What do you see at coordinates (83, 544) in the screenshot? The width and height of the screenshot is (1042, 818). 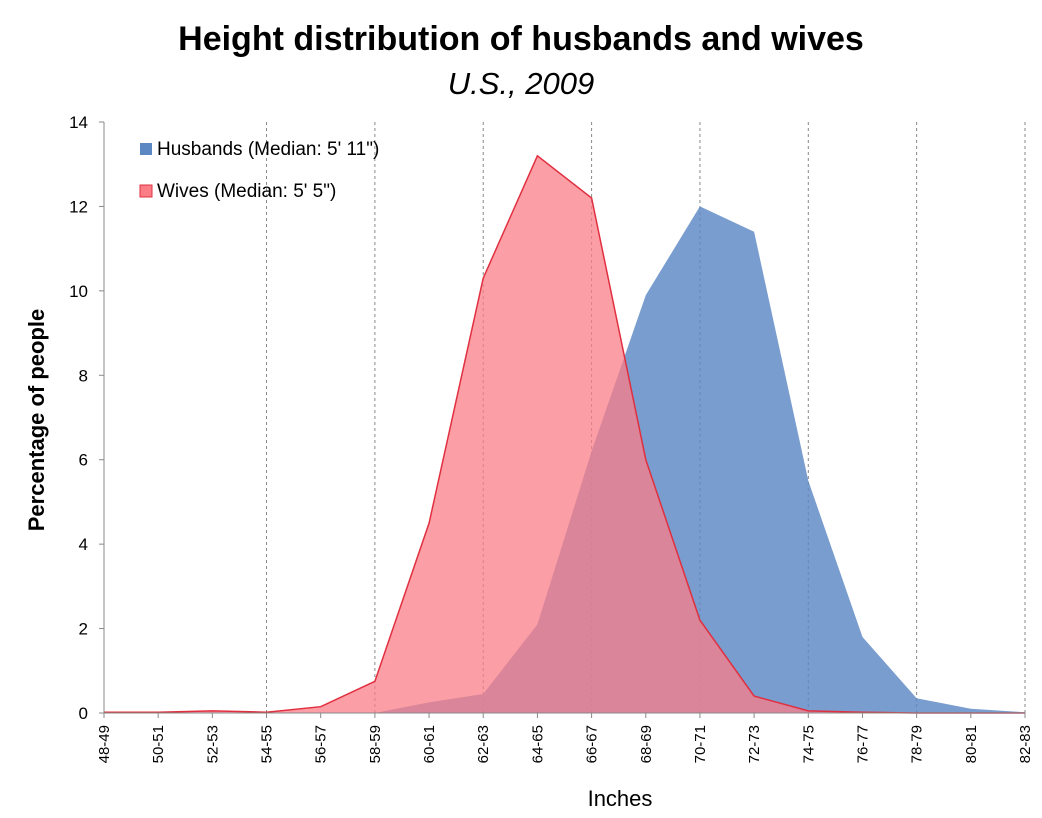 I see `y-tick-label: 4` at bounding box center [83, 544].